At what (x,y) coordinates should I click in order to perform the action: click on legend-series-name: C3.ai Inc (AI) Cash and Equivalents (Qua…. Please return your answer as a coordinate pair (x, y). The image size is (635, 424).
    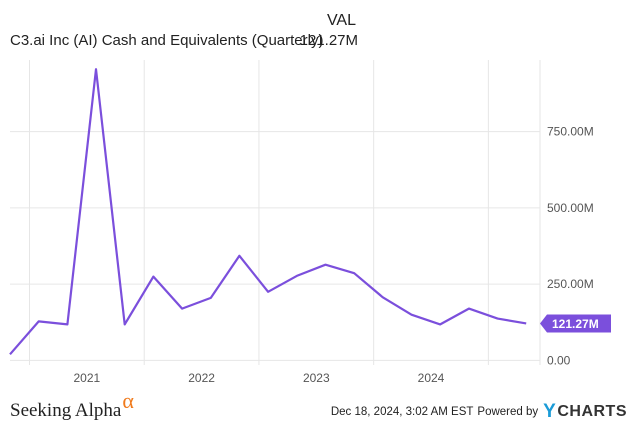
    Looking at the image, I should click on (167, 40).